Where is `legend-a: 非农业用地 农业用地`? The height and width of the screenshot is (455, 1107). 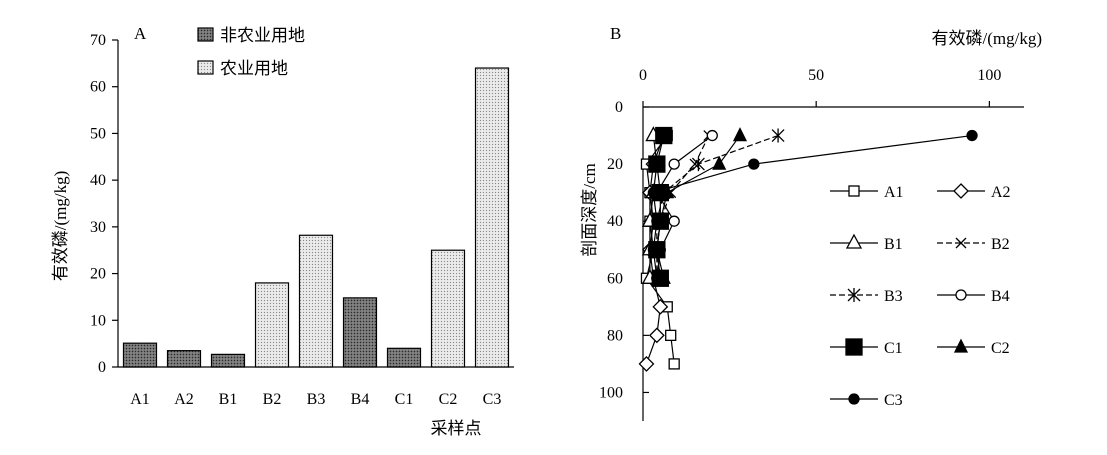
legend-a: 非农业用地 农业用地 is located at coordinates (251, 52).